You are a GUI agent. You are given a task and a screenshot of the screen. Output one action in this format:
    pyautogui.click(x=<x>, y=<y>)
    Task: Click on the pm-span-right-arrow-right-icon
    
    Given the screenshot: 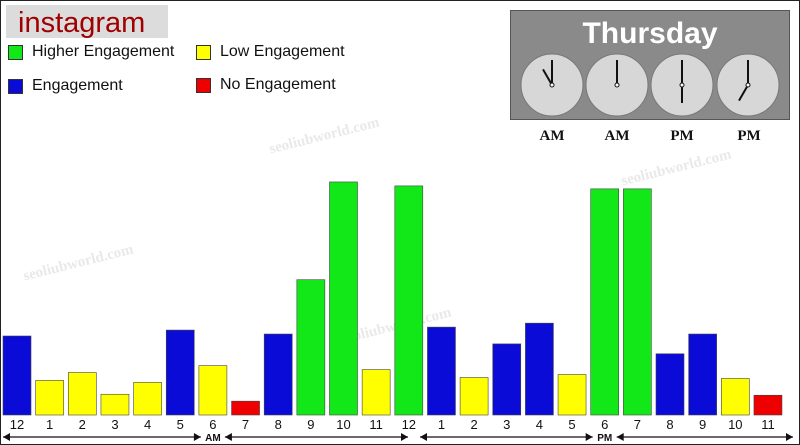 What is the action you would take?
    pyautogui.click(x=789, y=437)
    